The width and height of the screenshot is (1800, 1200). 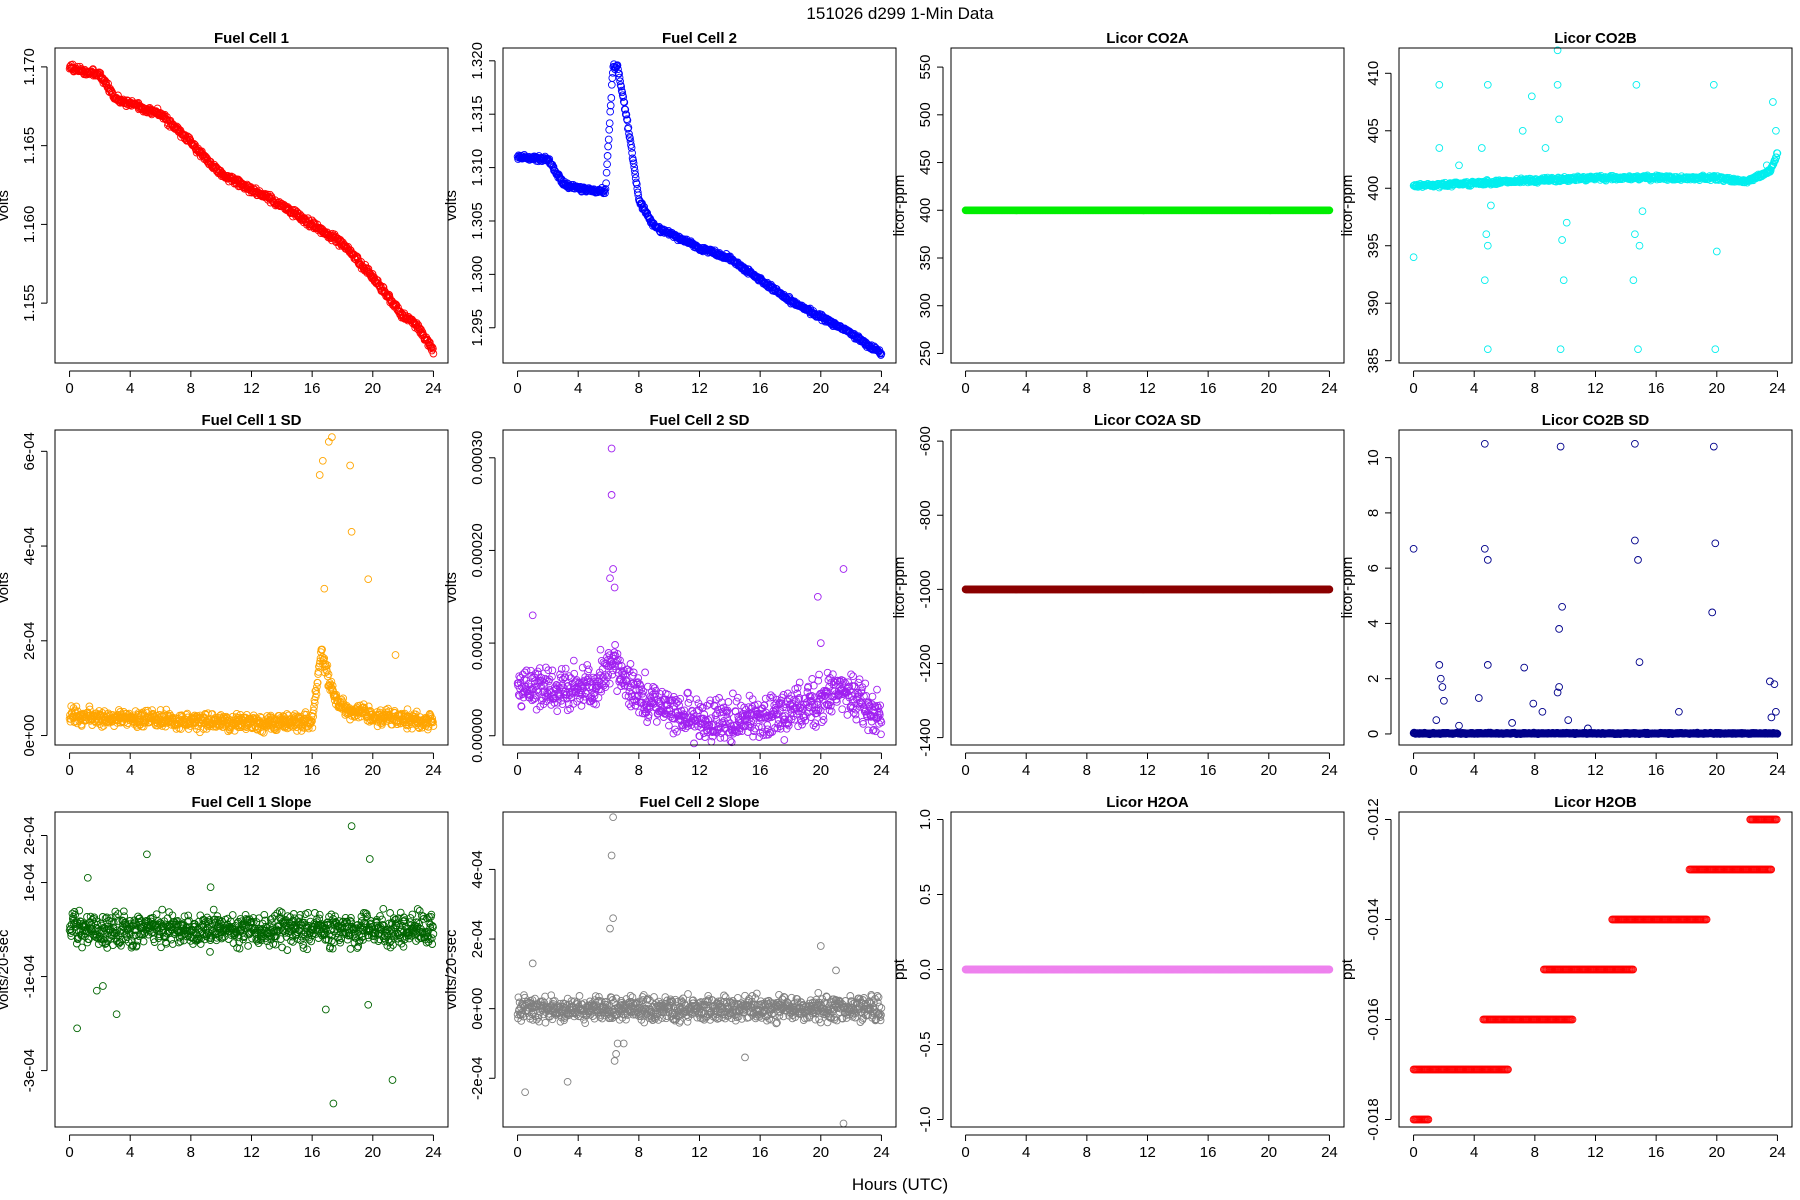 I want to click on licor-co2b-y-tick-label: 390, so click(x=1373, y=303).